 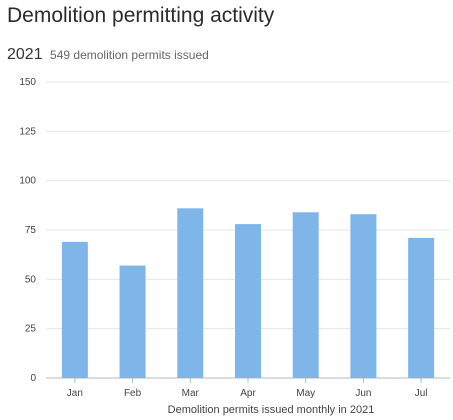 I want to click on y-tick-label: 125, so click(x=27, y=131).